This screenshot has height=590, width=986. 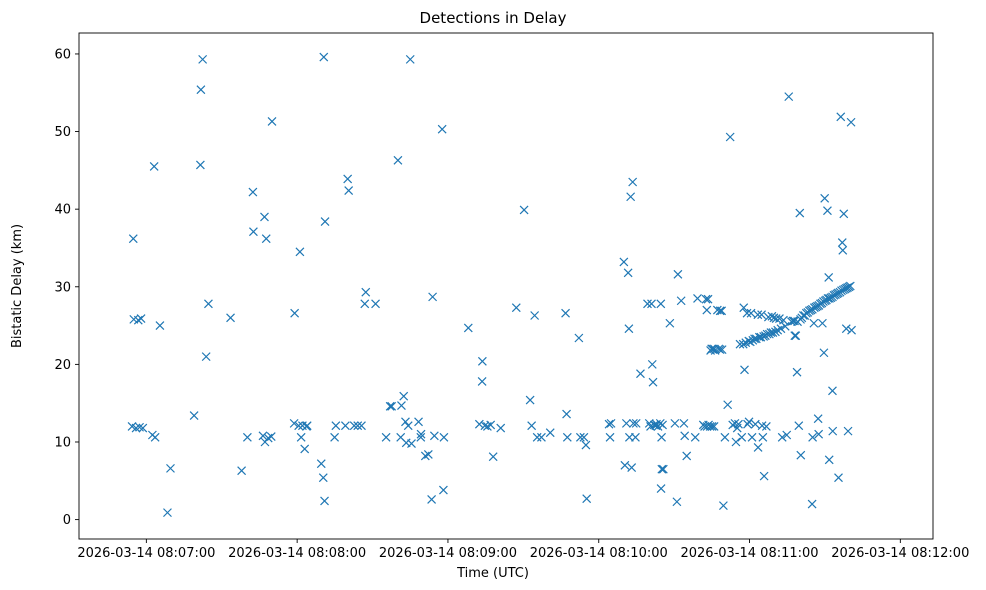 I want to click on x-axis-title: Time (UTC), so click(x=492, y=573).